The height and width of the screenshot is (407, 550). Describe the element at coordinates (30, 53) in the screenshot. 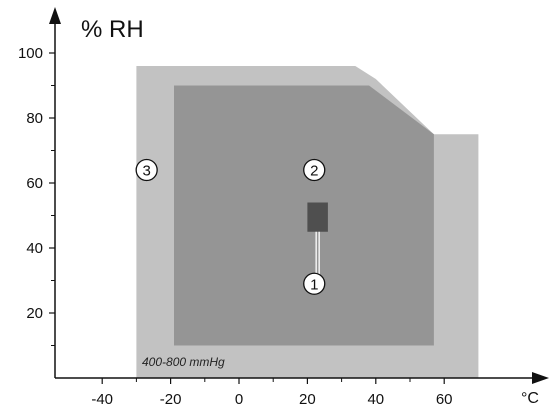

I see `y-tick-label: 100` at that location.